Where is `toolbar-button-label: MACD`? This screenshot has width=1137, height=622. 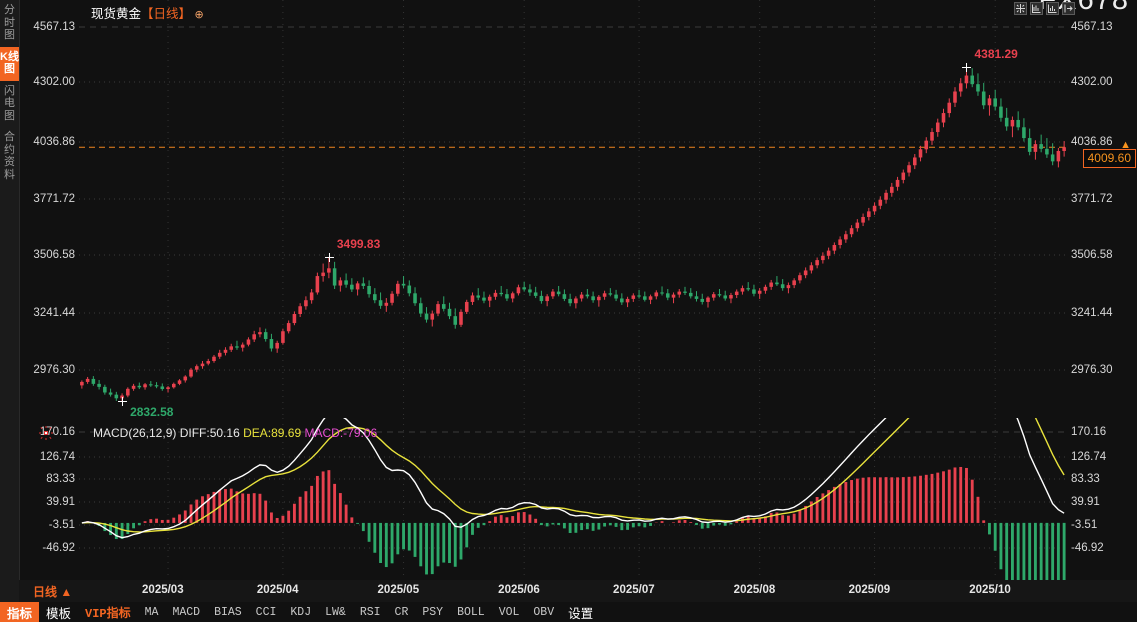 toolbar-button-label: MACD is located at coordinates (186, 612).